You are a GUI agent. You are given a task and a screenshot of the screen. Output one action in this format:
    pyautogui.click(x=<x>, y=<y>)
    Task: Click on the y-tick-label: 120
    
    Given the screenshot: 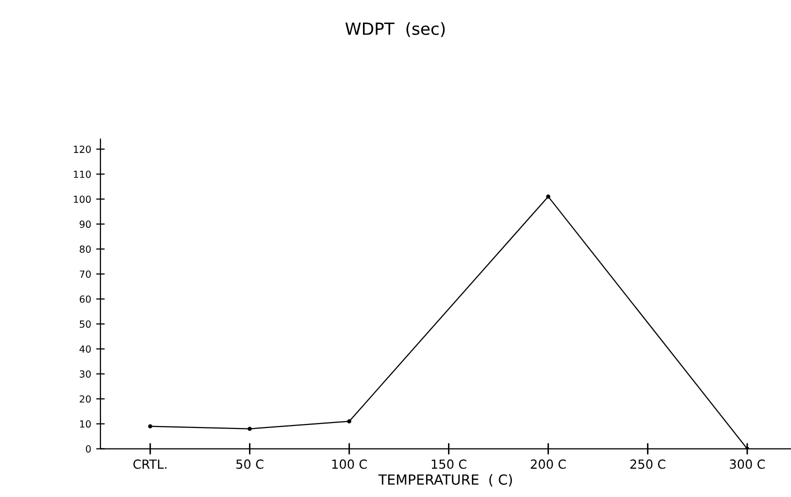 What is the action you would take?
    pyautogui.click(x=82, y=149)
    